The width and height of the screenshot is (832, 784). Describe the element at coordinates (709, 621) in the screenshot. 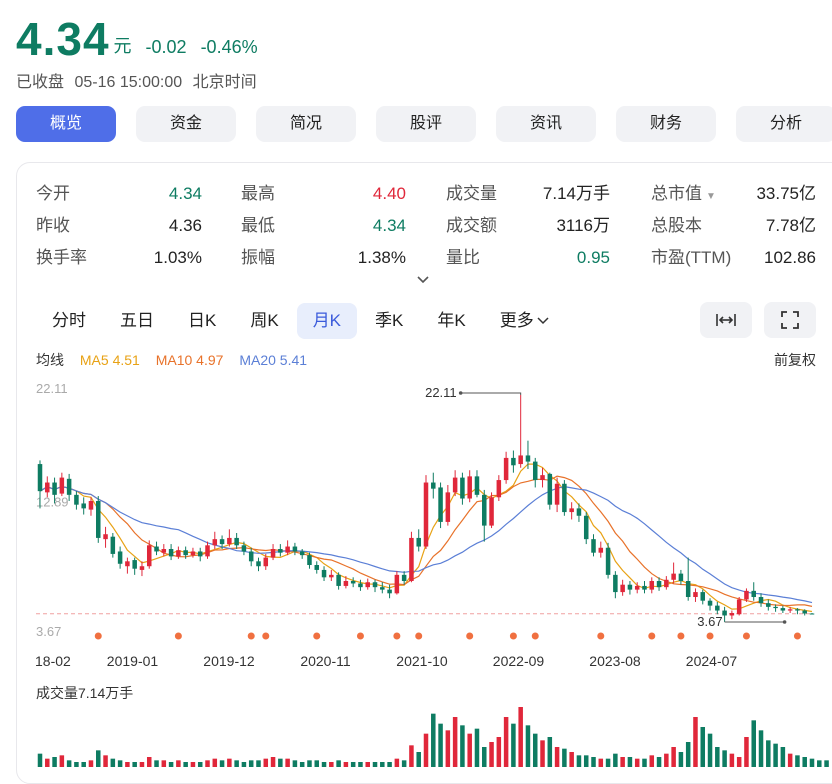

I see `min-price-label: 3.67` at that location.